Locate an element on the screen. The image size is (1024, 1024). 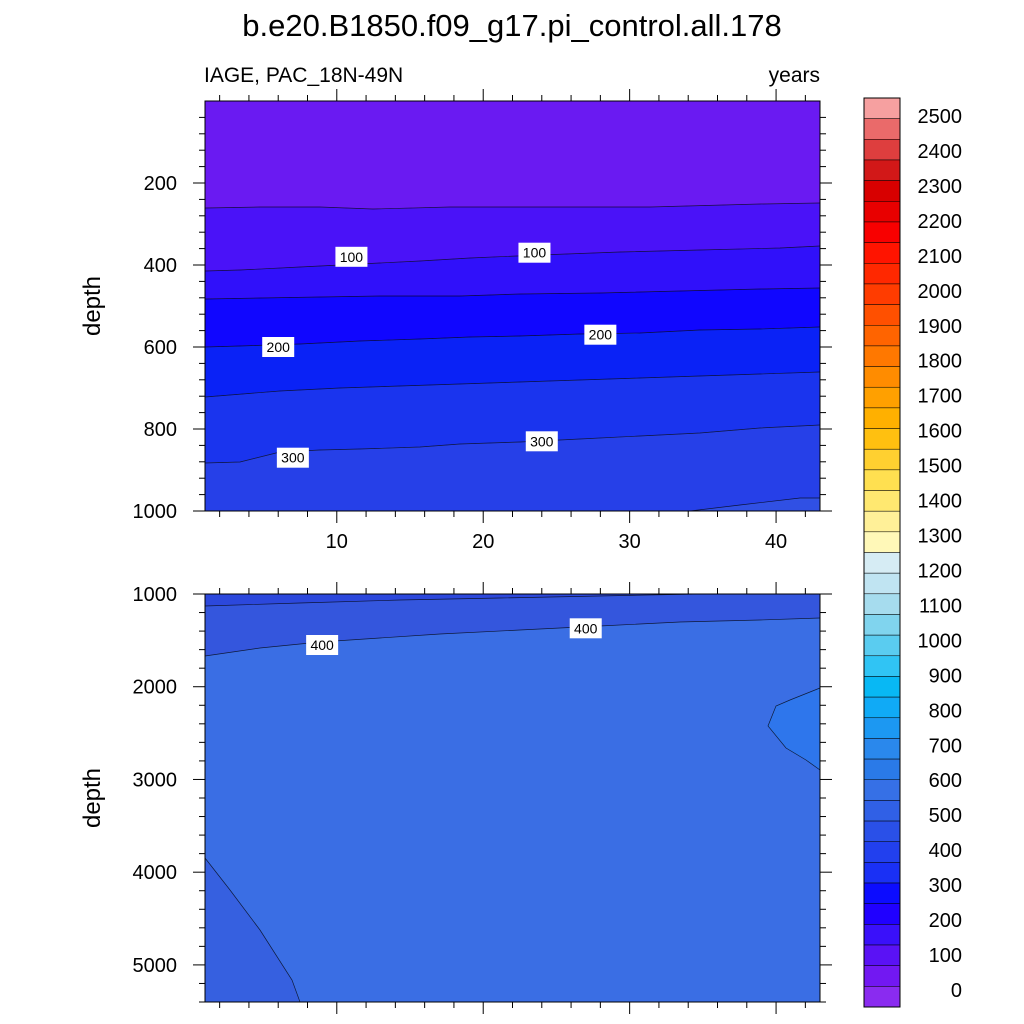
colorbar-label: 2500 is located at coordinates (940, 117).